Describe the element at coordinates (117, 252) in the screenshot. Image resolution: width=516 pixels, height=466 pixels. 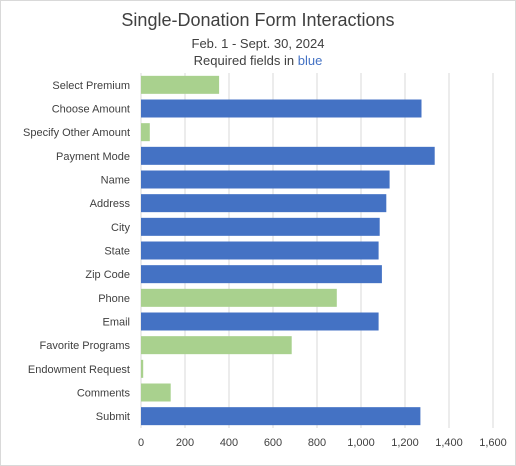
I see `category-label: State` at that location.